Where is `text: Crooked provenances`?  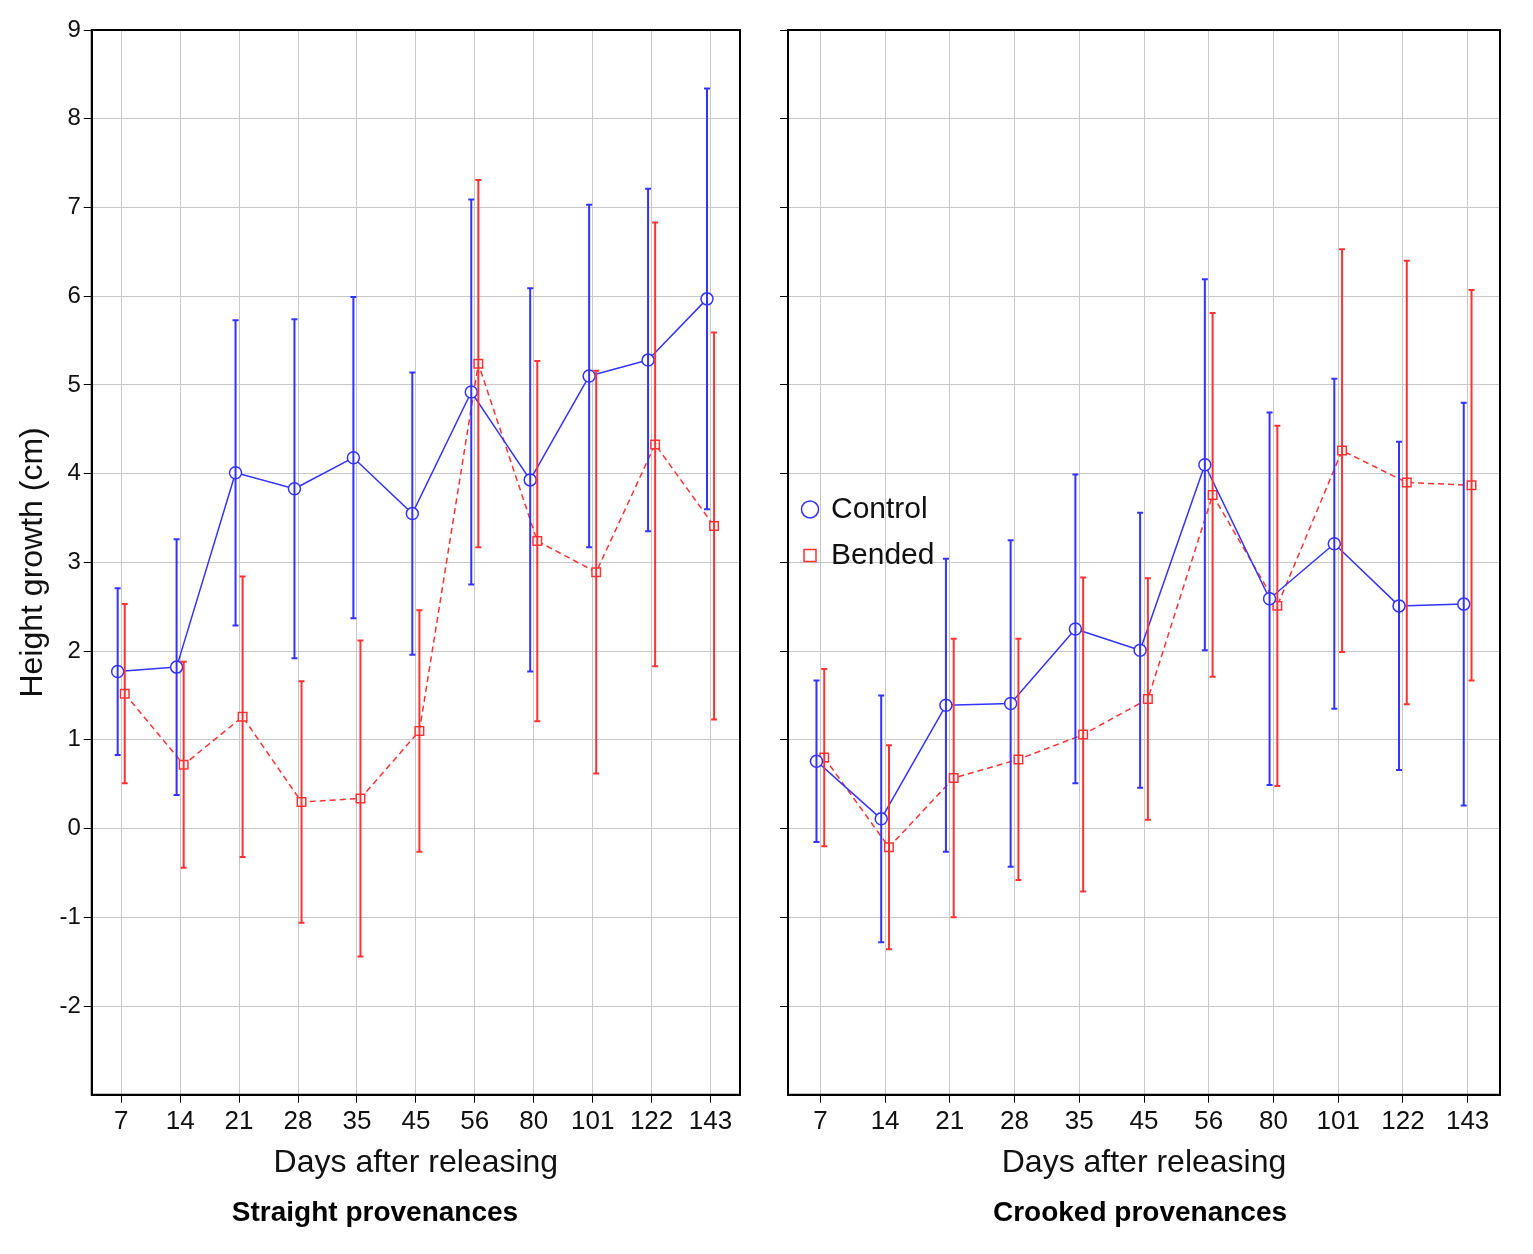 text: Crooked provenances is located at coordinates (1140, 1211).